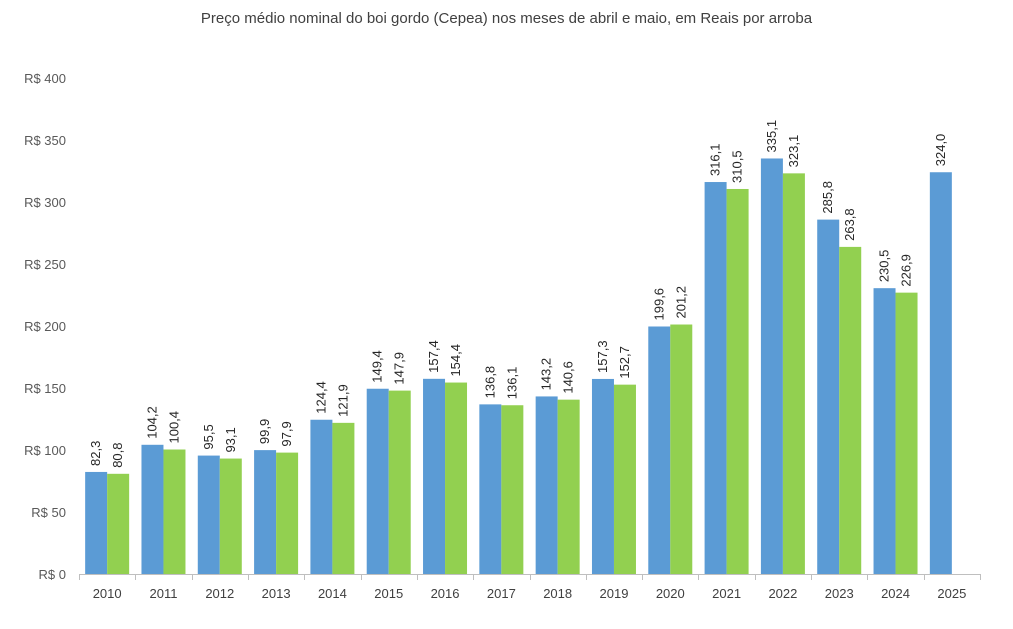 This screenshot has height=629, width=1013. I want to click on data-label-abril-2017: 136,8, so click(489, 382).